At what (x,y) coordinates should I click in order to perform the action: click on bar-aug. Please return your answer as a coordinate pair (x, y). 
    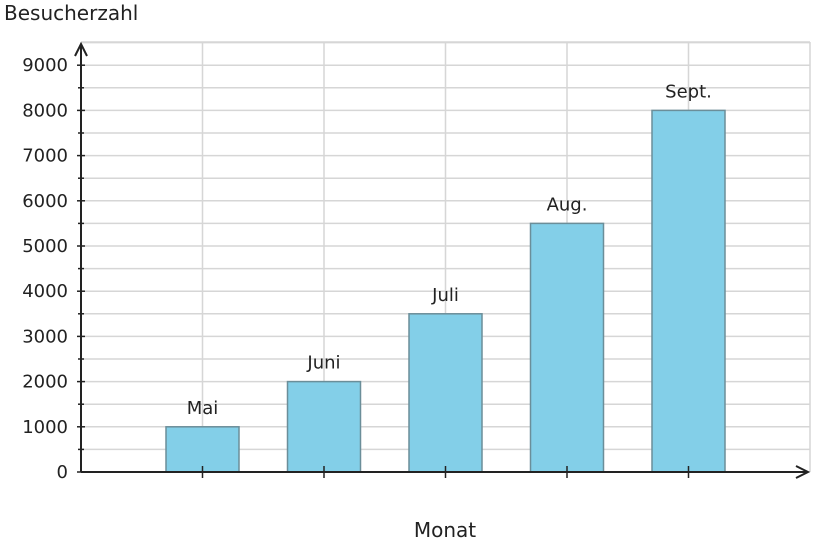
    Looking at the image, I should click on (567, 347).